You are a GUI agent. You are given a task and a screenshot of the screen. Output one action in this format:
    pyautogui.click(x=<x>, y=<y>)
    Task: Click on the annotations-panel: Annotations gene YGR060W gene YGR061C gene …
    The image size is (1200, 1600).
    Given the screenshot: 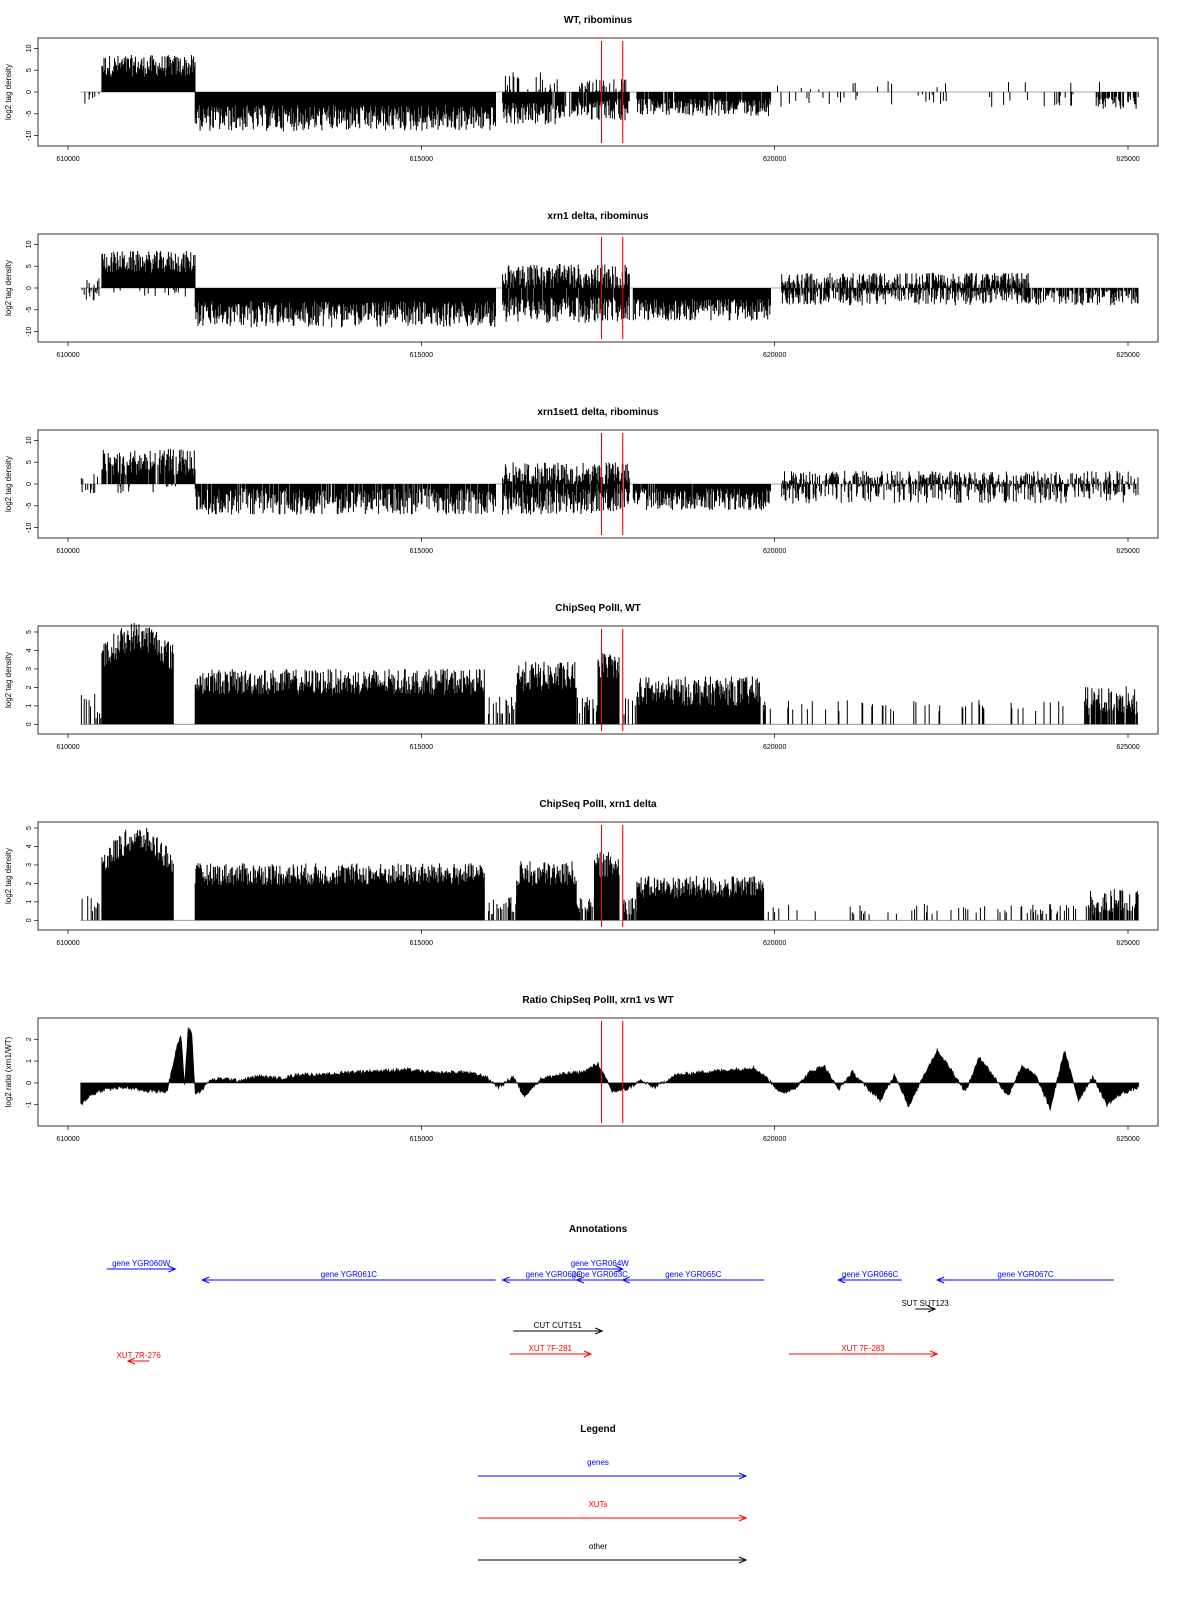 What is the action you would take?
    pyautogui.click(x=610, y=1294)
    